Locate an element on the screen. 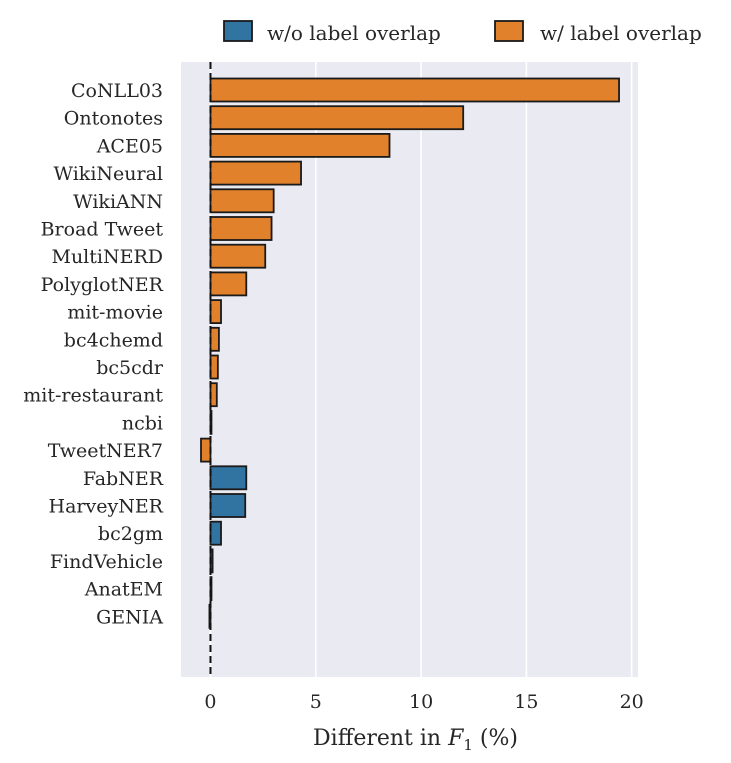  x-tick-label: 10 is located at coordinates (421, 702).